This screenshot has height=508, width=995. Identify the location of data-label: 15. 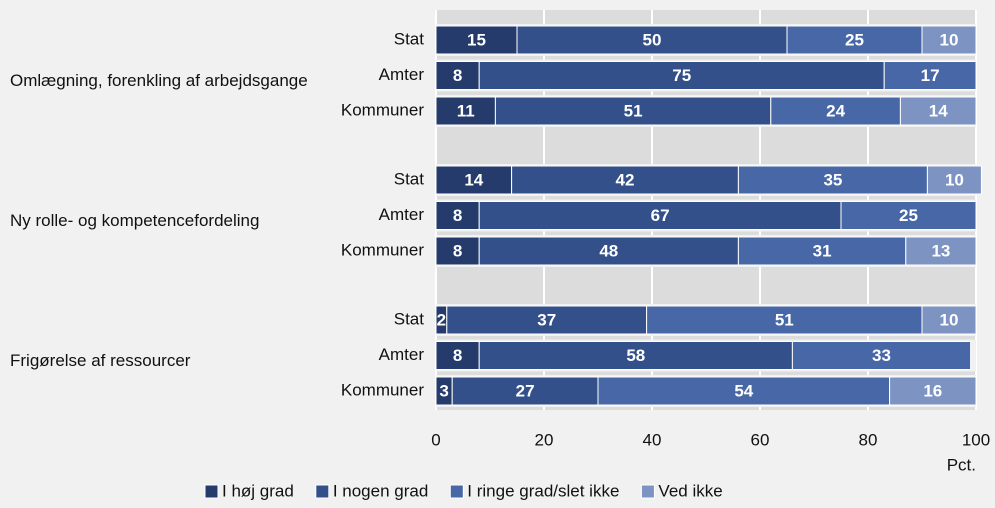
(476, 39).